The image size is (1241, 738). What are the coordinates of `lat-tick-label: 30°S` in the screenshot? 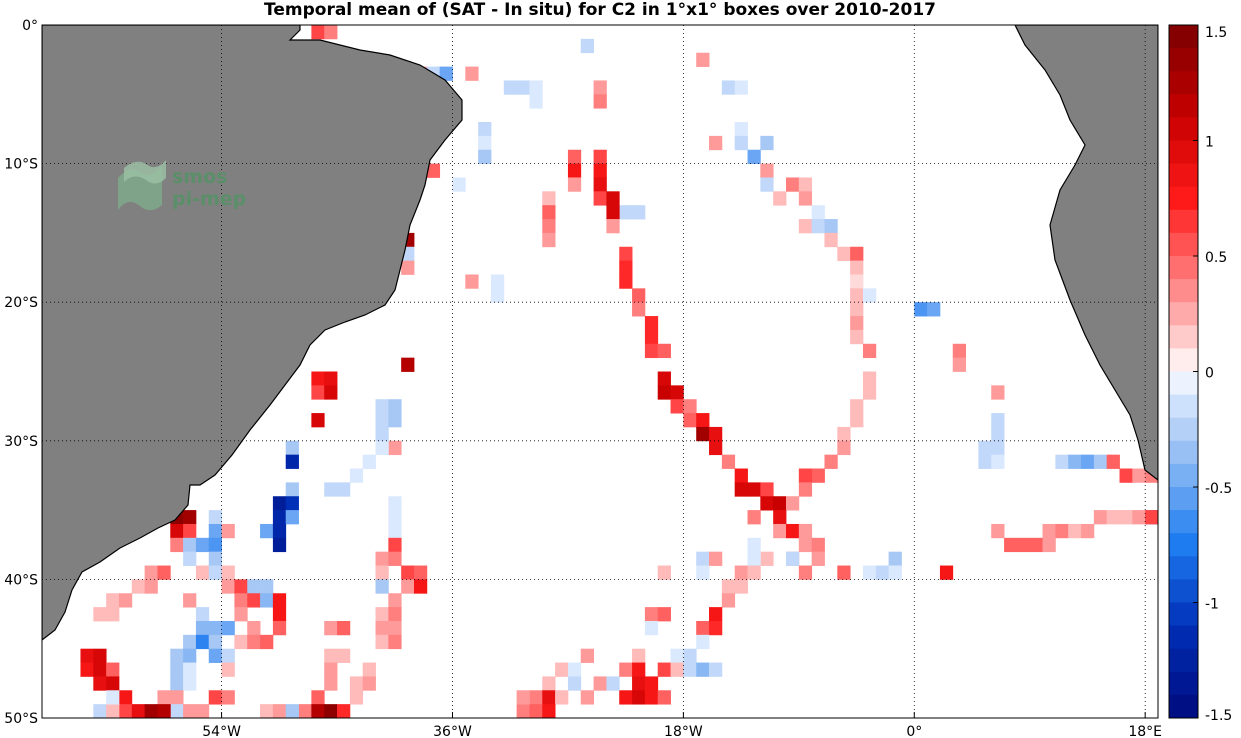 It's located at (21, 442).